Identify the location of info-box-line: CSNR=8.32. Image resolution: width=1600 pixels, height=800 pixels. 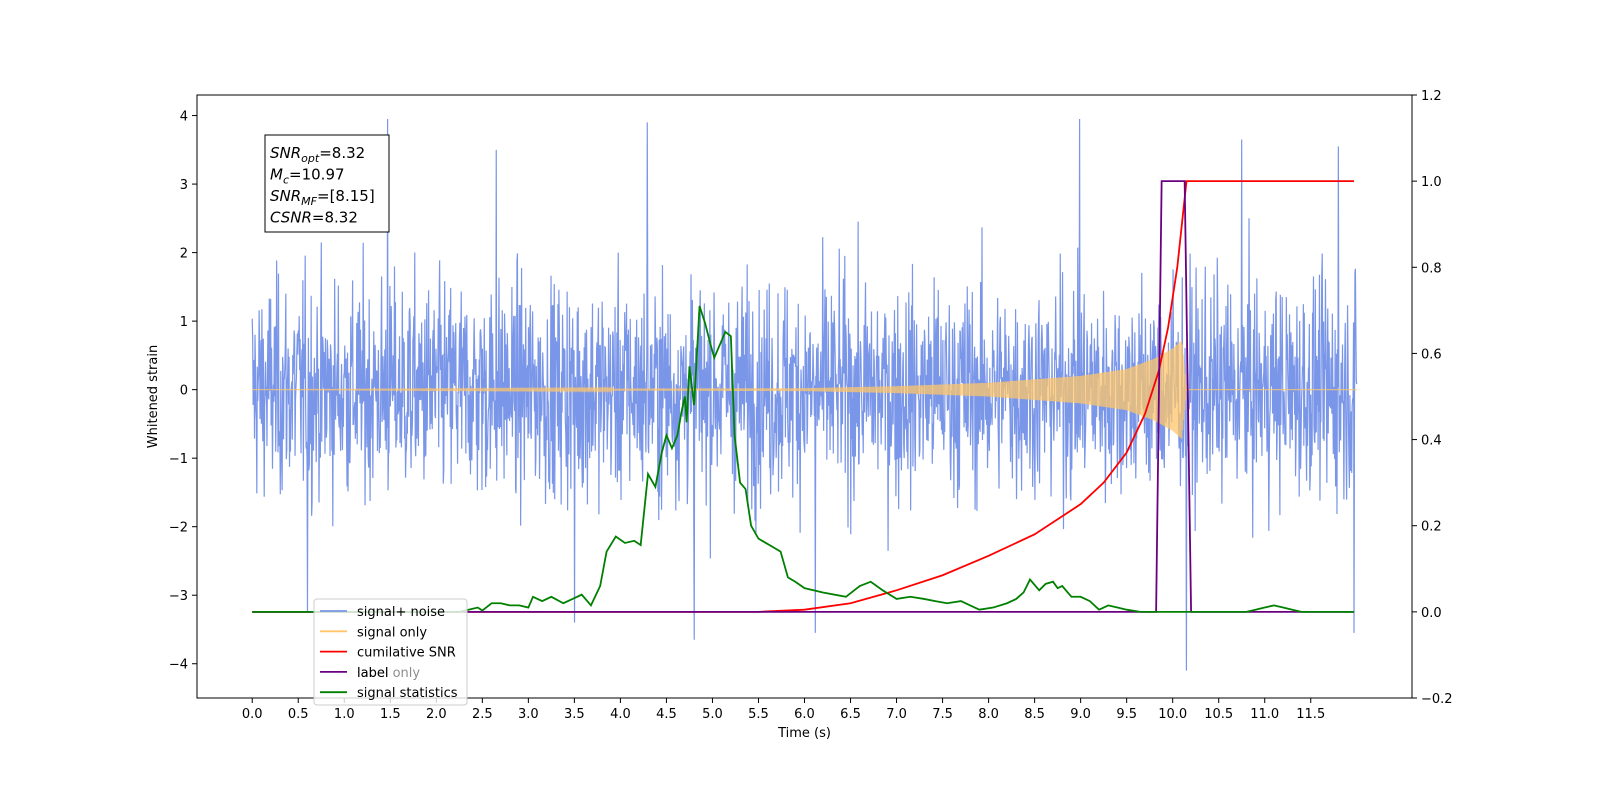
(314, 218).